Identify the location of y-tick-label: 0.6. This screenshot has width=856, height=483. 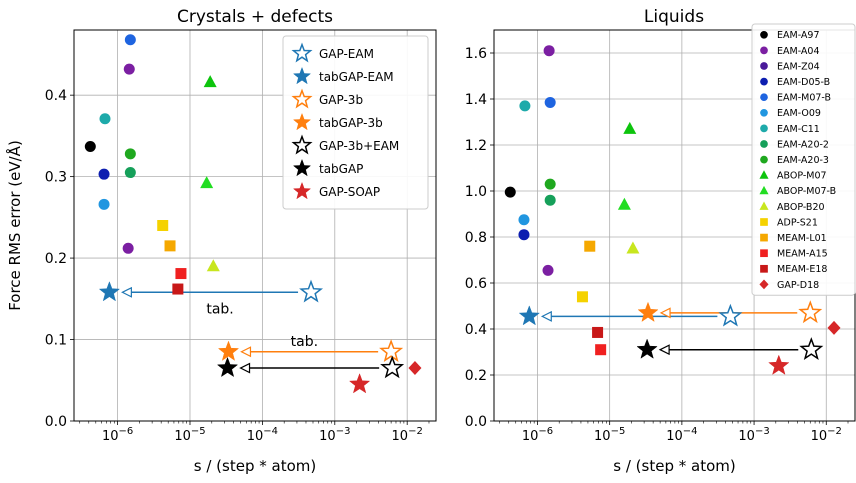
(476, 284).